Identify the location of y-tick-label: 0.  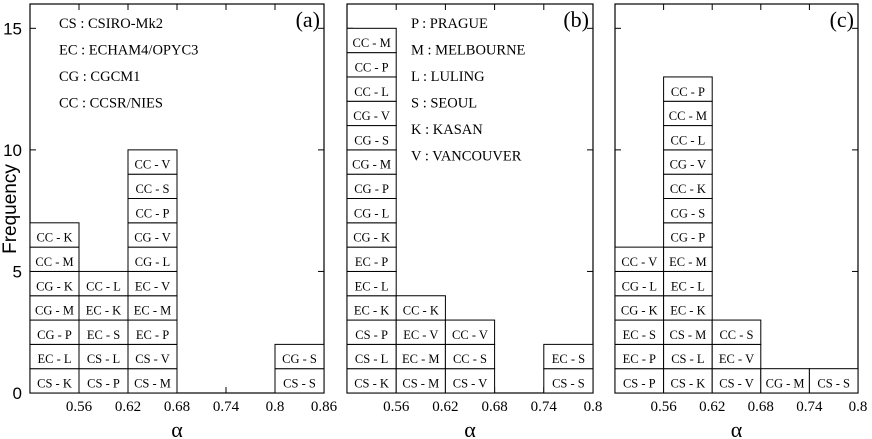
(17, 393).